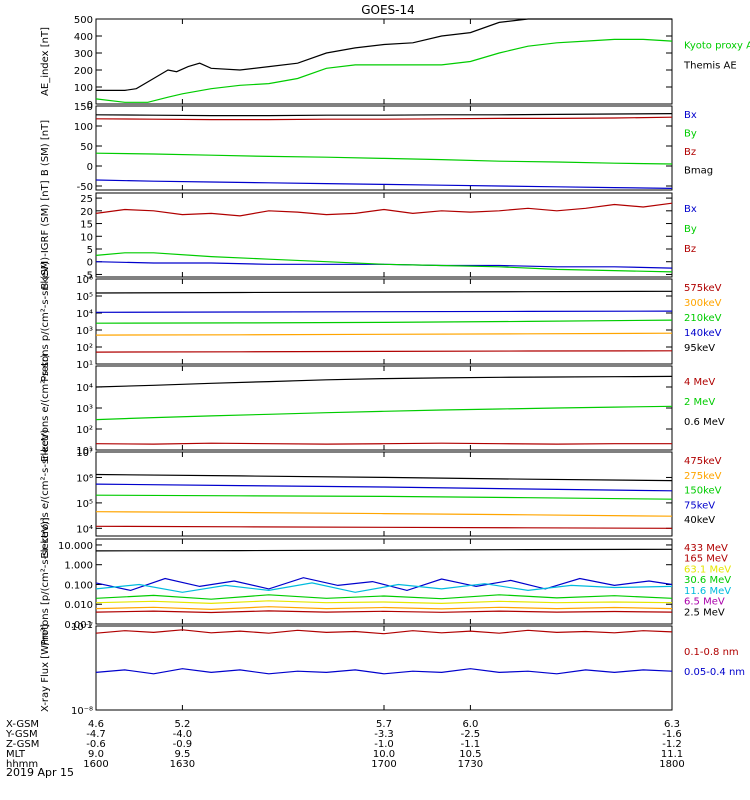  What do you see at coordinates (78, 585) in the screenshot?
I see `y-tick-label: 0.100` at bounding box center [78, 585].